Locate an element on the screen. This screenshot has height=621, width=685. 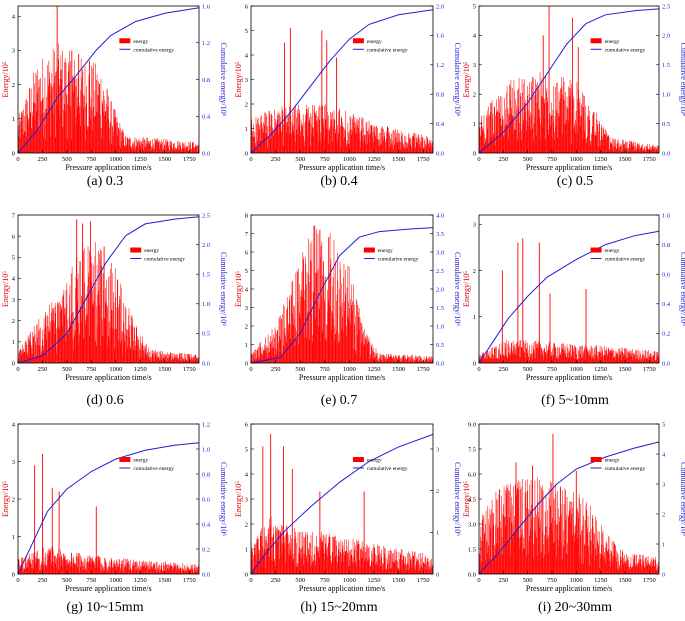
y-right-tick-label: 3.0 is located at coordinates (440, 252).